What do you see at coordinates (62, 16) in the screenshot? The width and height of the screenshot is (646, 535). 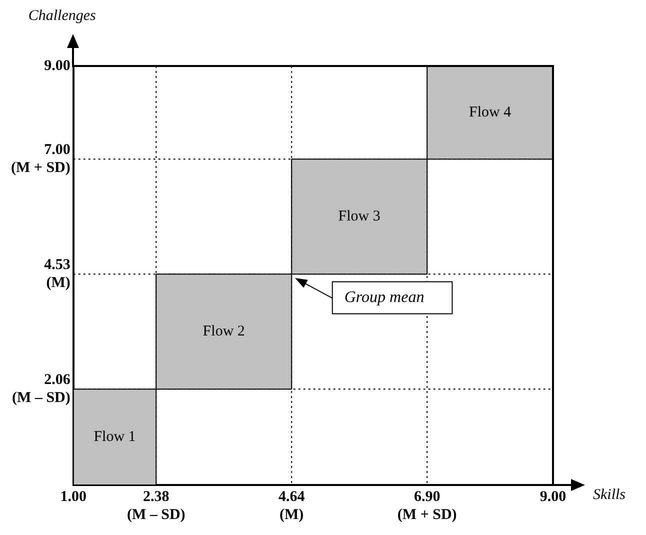 I see `y-axis-title: Challenges` at bounding box center [62, 16].